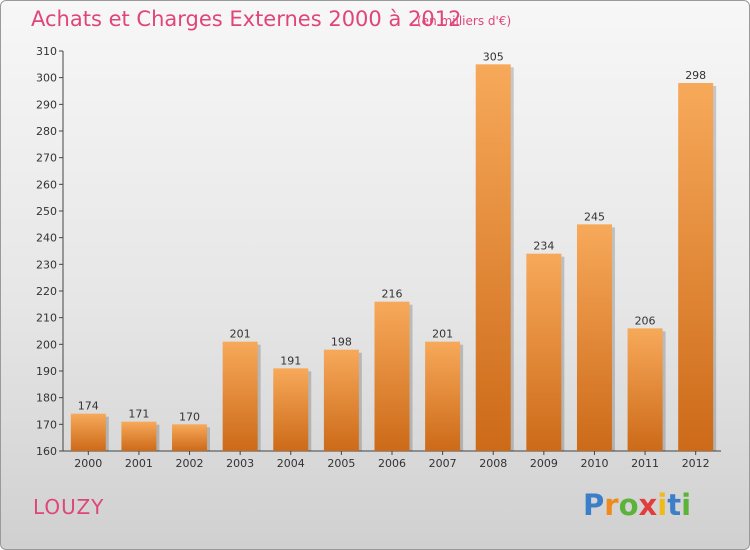 Image resolution: width=750 pixels, height=550 pixels. Describe the element at coordinates (594, 337) in the screenshot. I see `bar-2010` at that location.